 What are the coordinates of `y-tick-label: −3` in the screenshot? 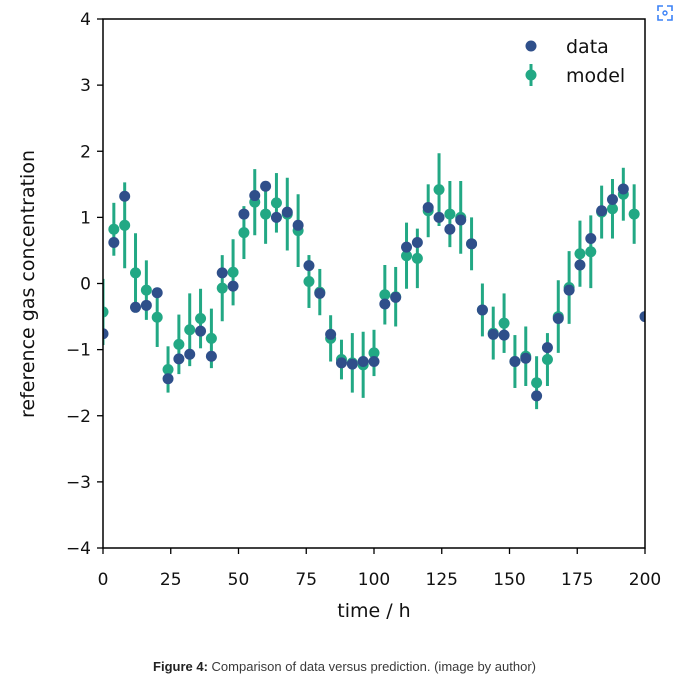 It's located at (78, 483).